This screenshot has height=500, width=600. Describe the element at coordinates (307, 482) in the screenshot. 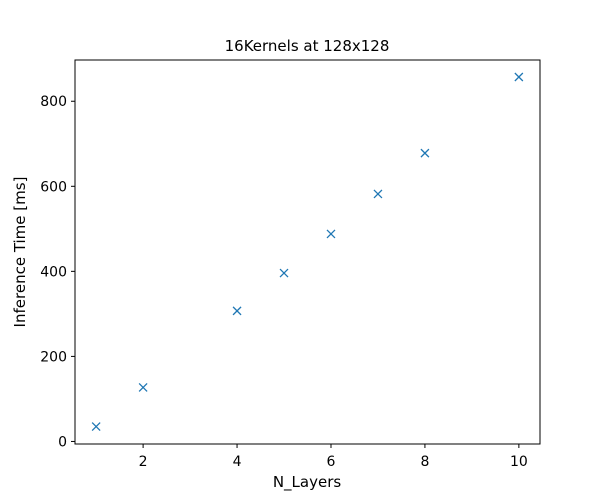

I see `x-axis-label: N_Layers` at that location.